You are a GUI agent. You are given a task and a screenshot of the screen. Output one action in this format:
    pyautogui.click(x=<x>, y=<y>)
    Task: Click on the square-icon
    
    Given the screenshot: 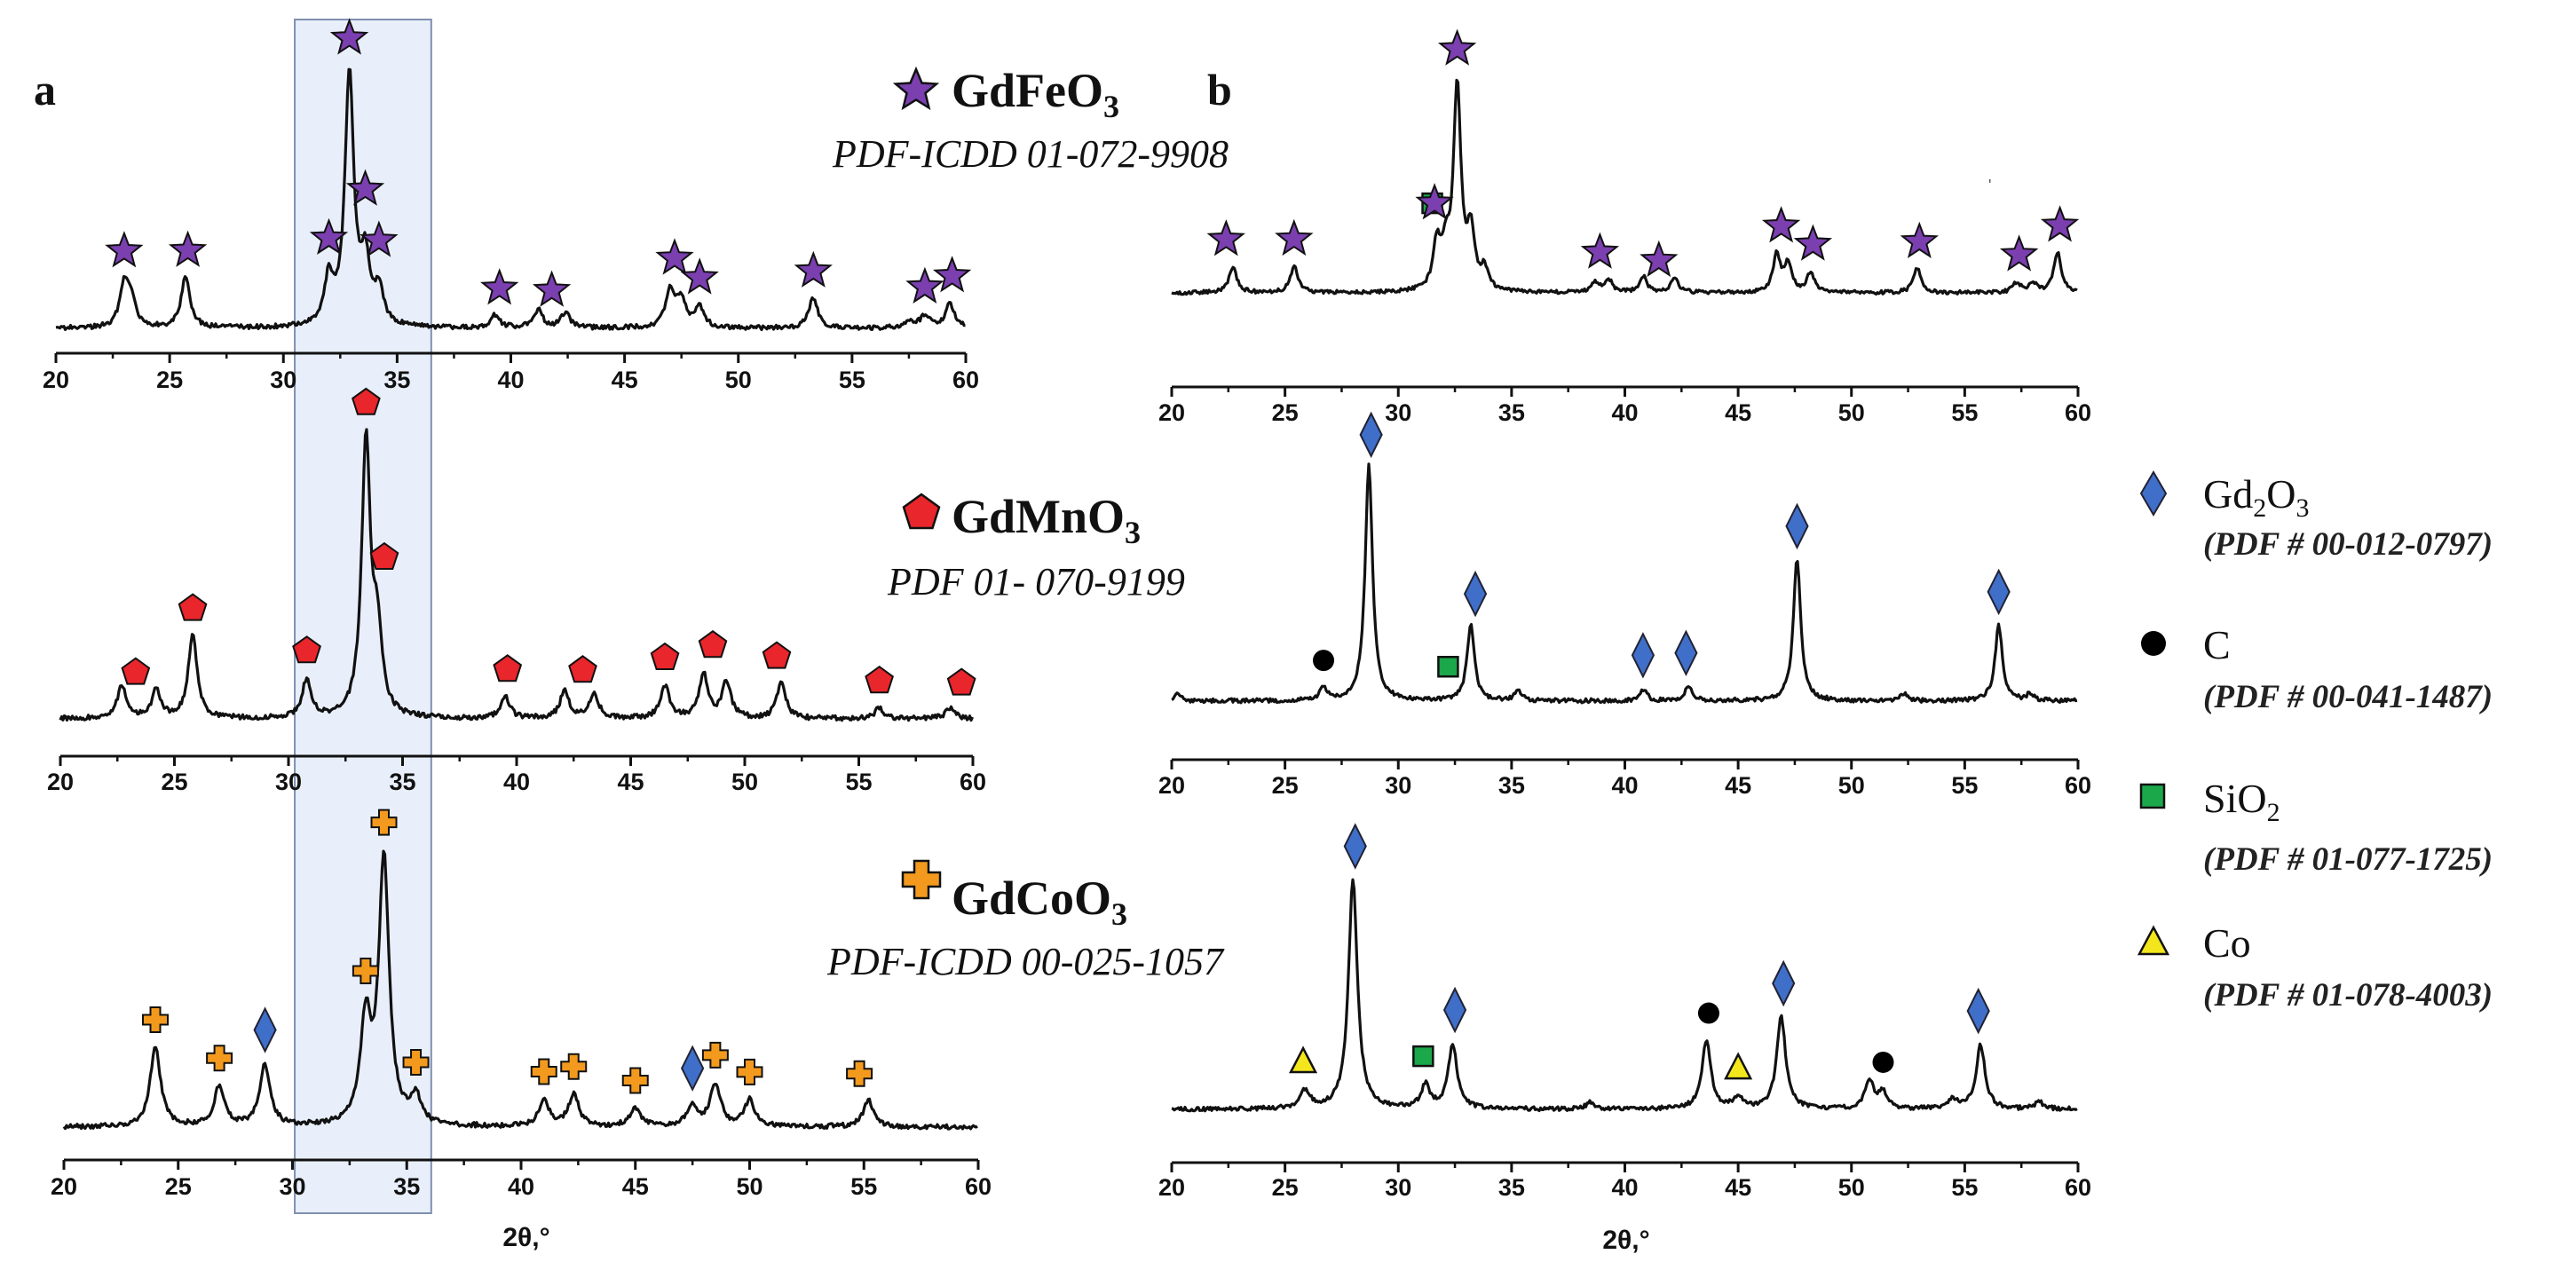 What is the action you would take?
    pyautogui.click(x=2152, y=796)
    